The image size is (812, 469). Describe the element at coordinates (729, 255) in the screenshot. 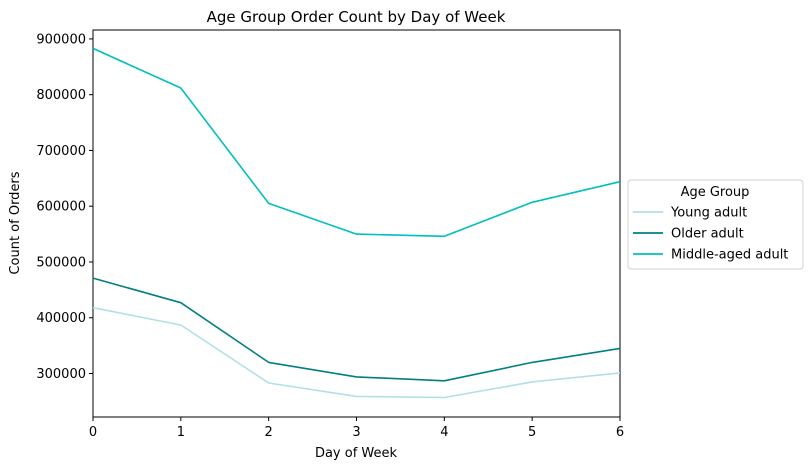

I see `legend-label: Middle-aged adult` at that location.